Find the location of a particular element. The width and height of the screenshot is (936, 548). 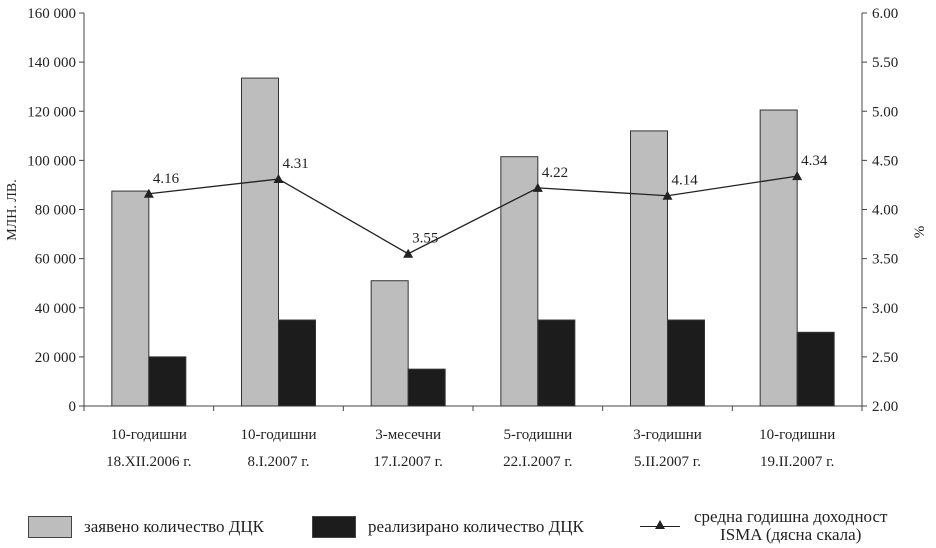

data-label-yield: 4.16 is located at coordinates (166, 179).